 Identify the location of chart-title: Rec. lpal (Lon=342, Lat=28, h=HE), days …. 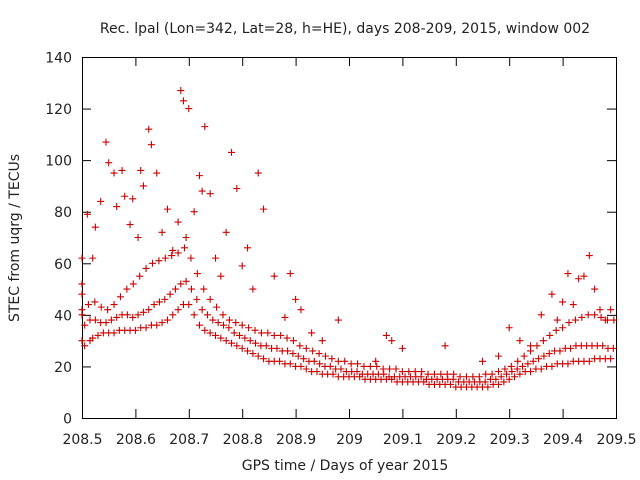
(345, 29).